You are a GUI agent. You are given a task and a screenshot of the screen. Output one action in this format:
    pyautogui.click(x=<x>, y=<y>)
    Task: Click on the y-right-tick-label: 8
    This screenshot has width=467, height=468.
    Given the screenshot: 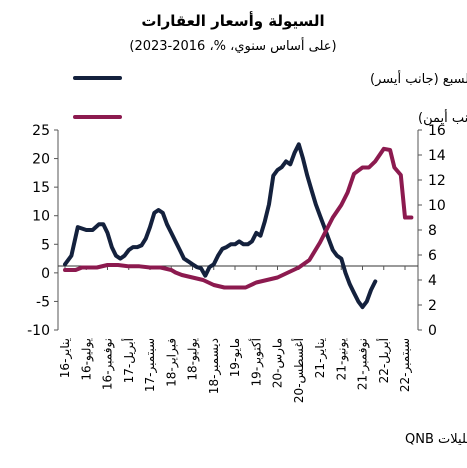 What is the action you would take?
    pyautogui.click(x=432, y=231)
    